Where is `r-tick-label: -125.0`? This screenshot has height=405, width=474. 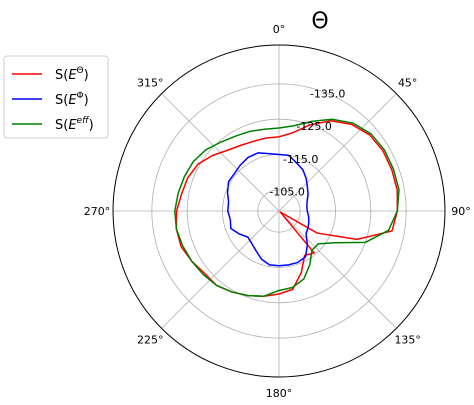 r-tick-label: -125.0 is located at coordinates (313, 126).